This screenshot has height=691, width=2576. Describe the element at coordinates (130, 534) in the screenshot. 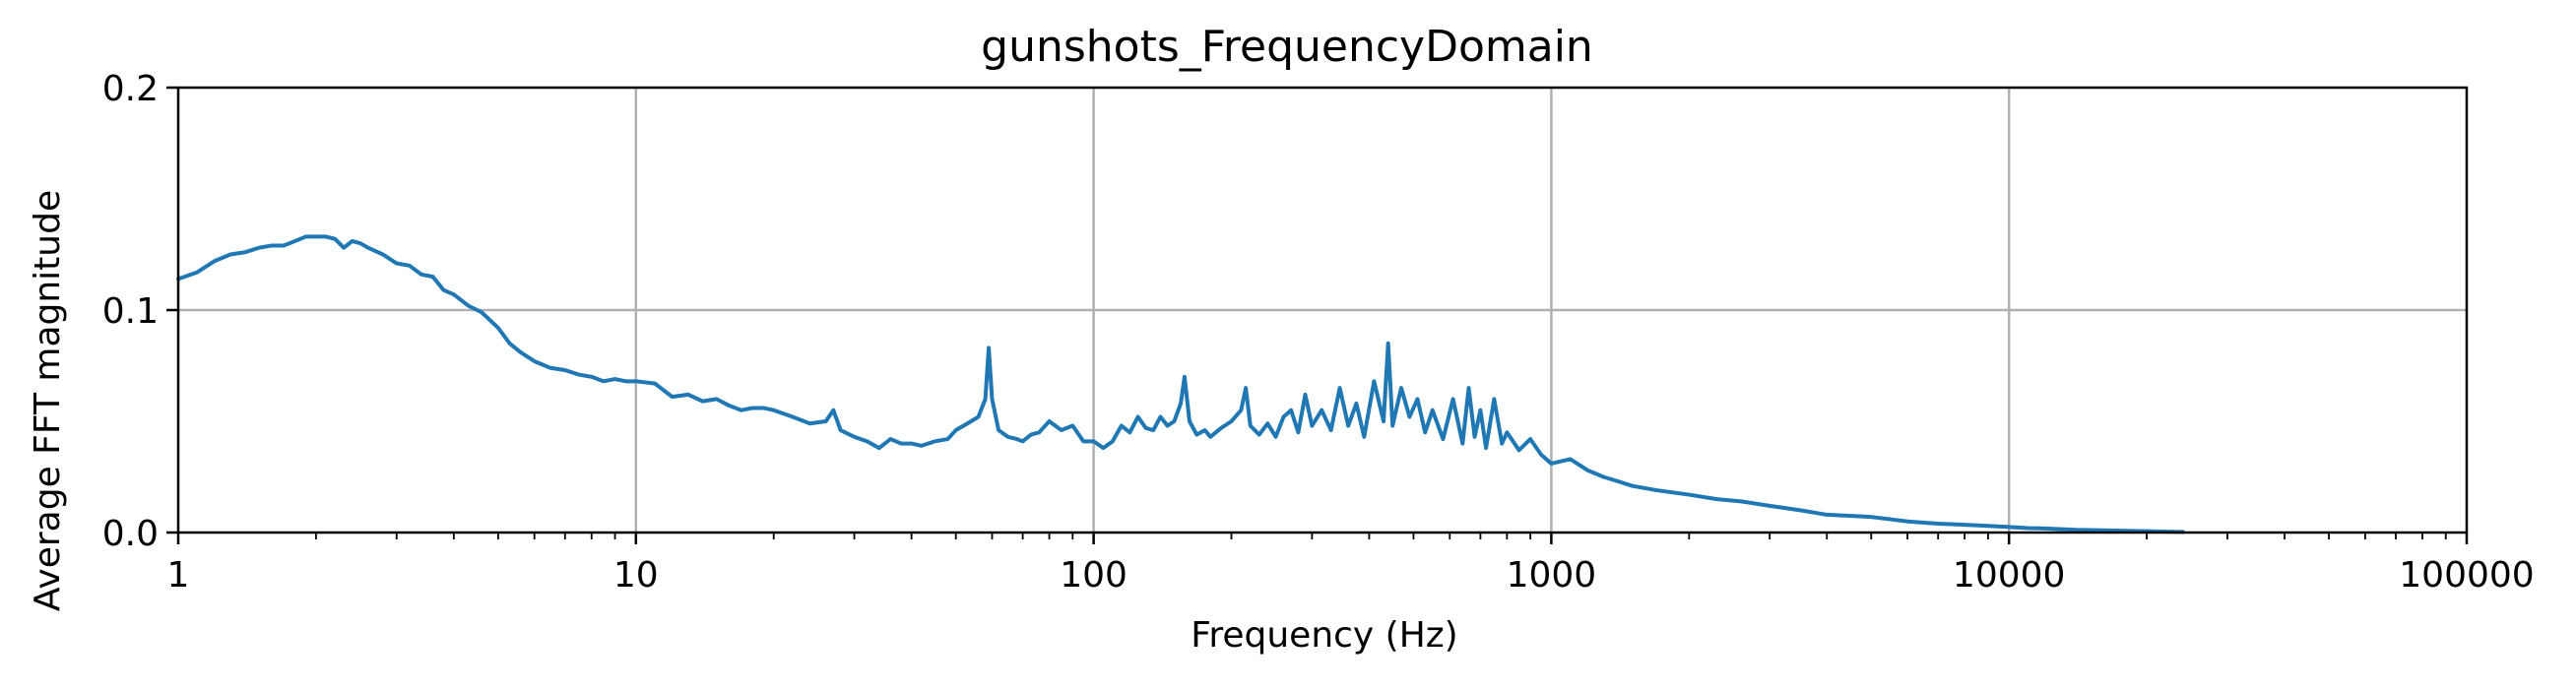

I see `y-tick-label: 0.0` at that location.